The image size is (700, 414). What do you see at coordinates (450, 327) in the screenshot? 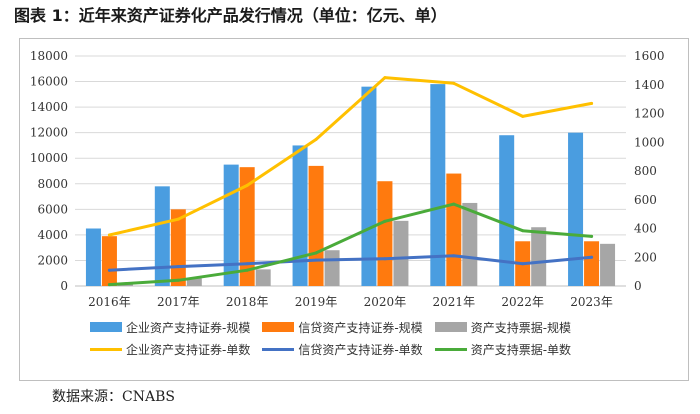
I see `legend-swatch-abn-scale` at bounding box center [450, 327].